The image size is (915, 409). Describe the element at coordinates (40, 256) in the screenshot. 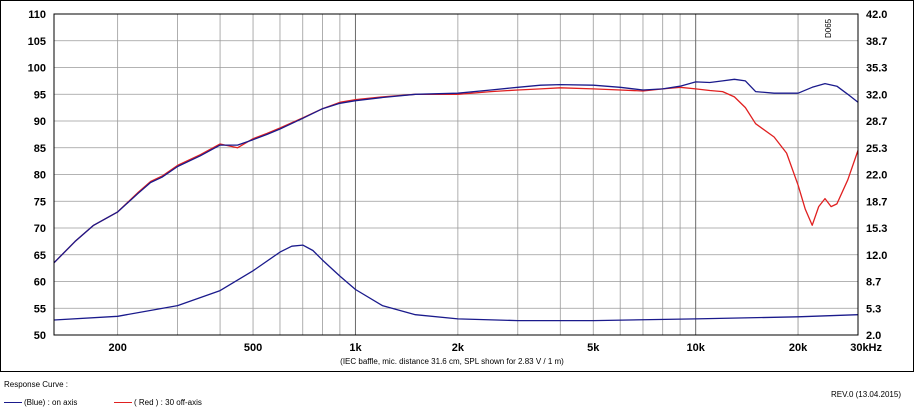

I see `y-tick-label: 65` at that location.